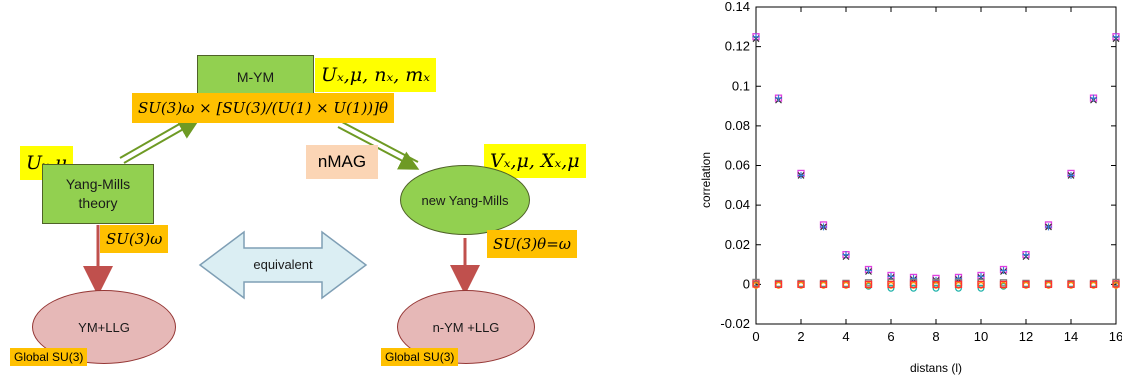 The image size is (1122, 379). What do you see at coordinates (755, 336) in the screenshot?
I see `x-tick-label: 0` at bounding box center [755, 336].